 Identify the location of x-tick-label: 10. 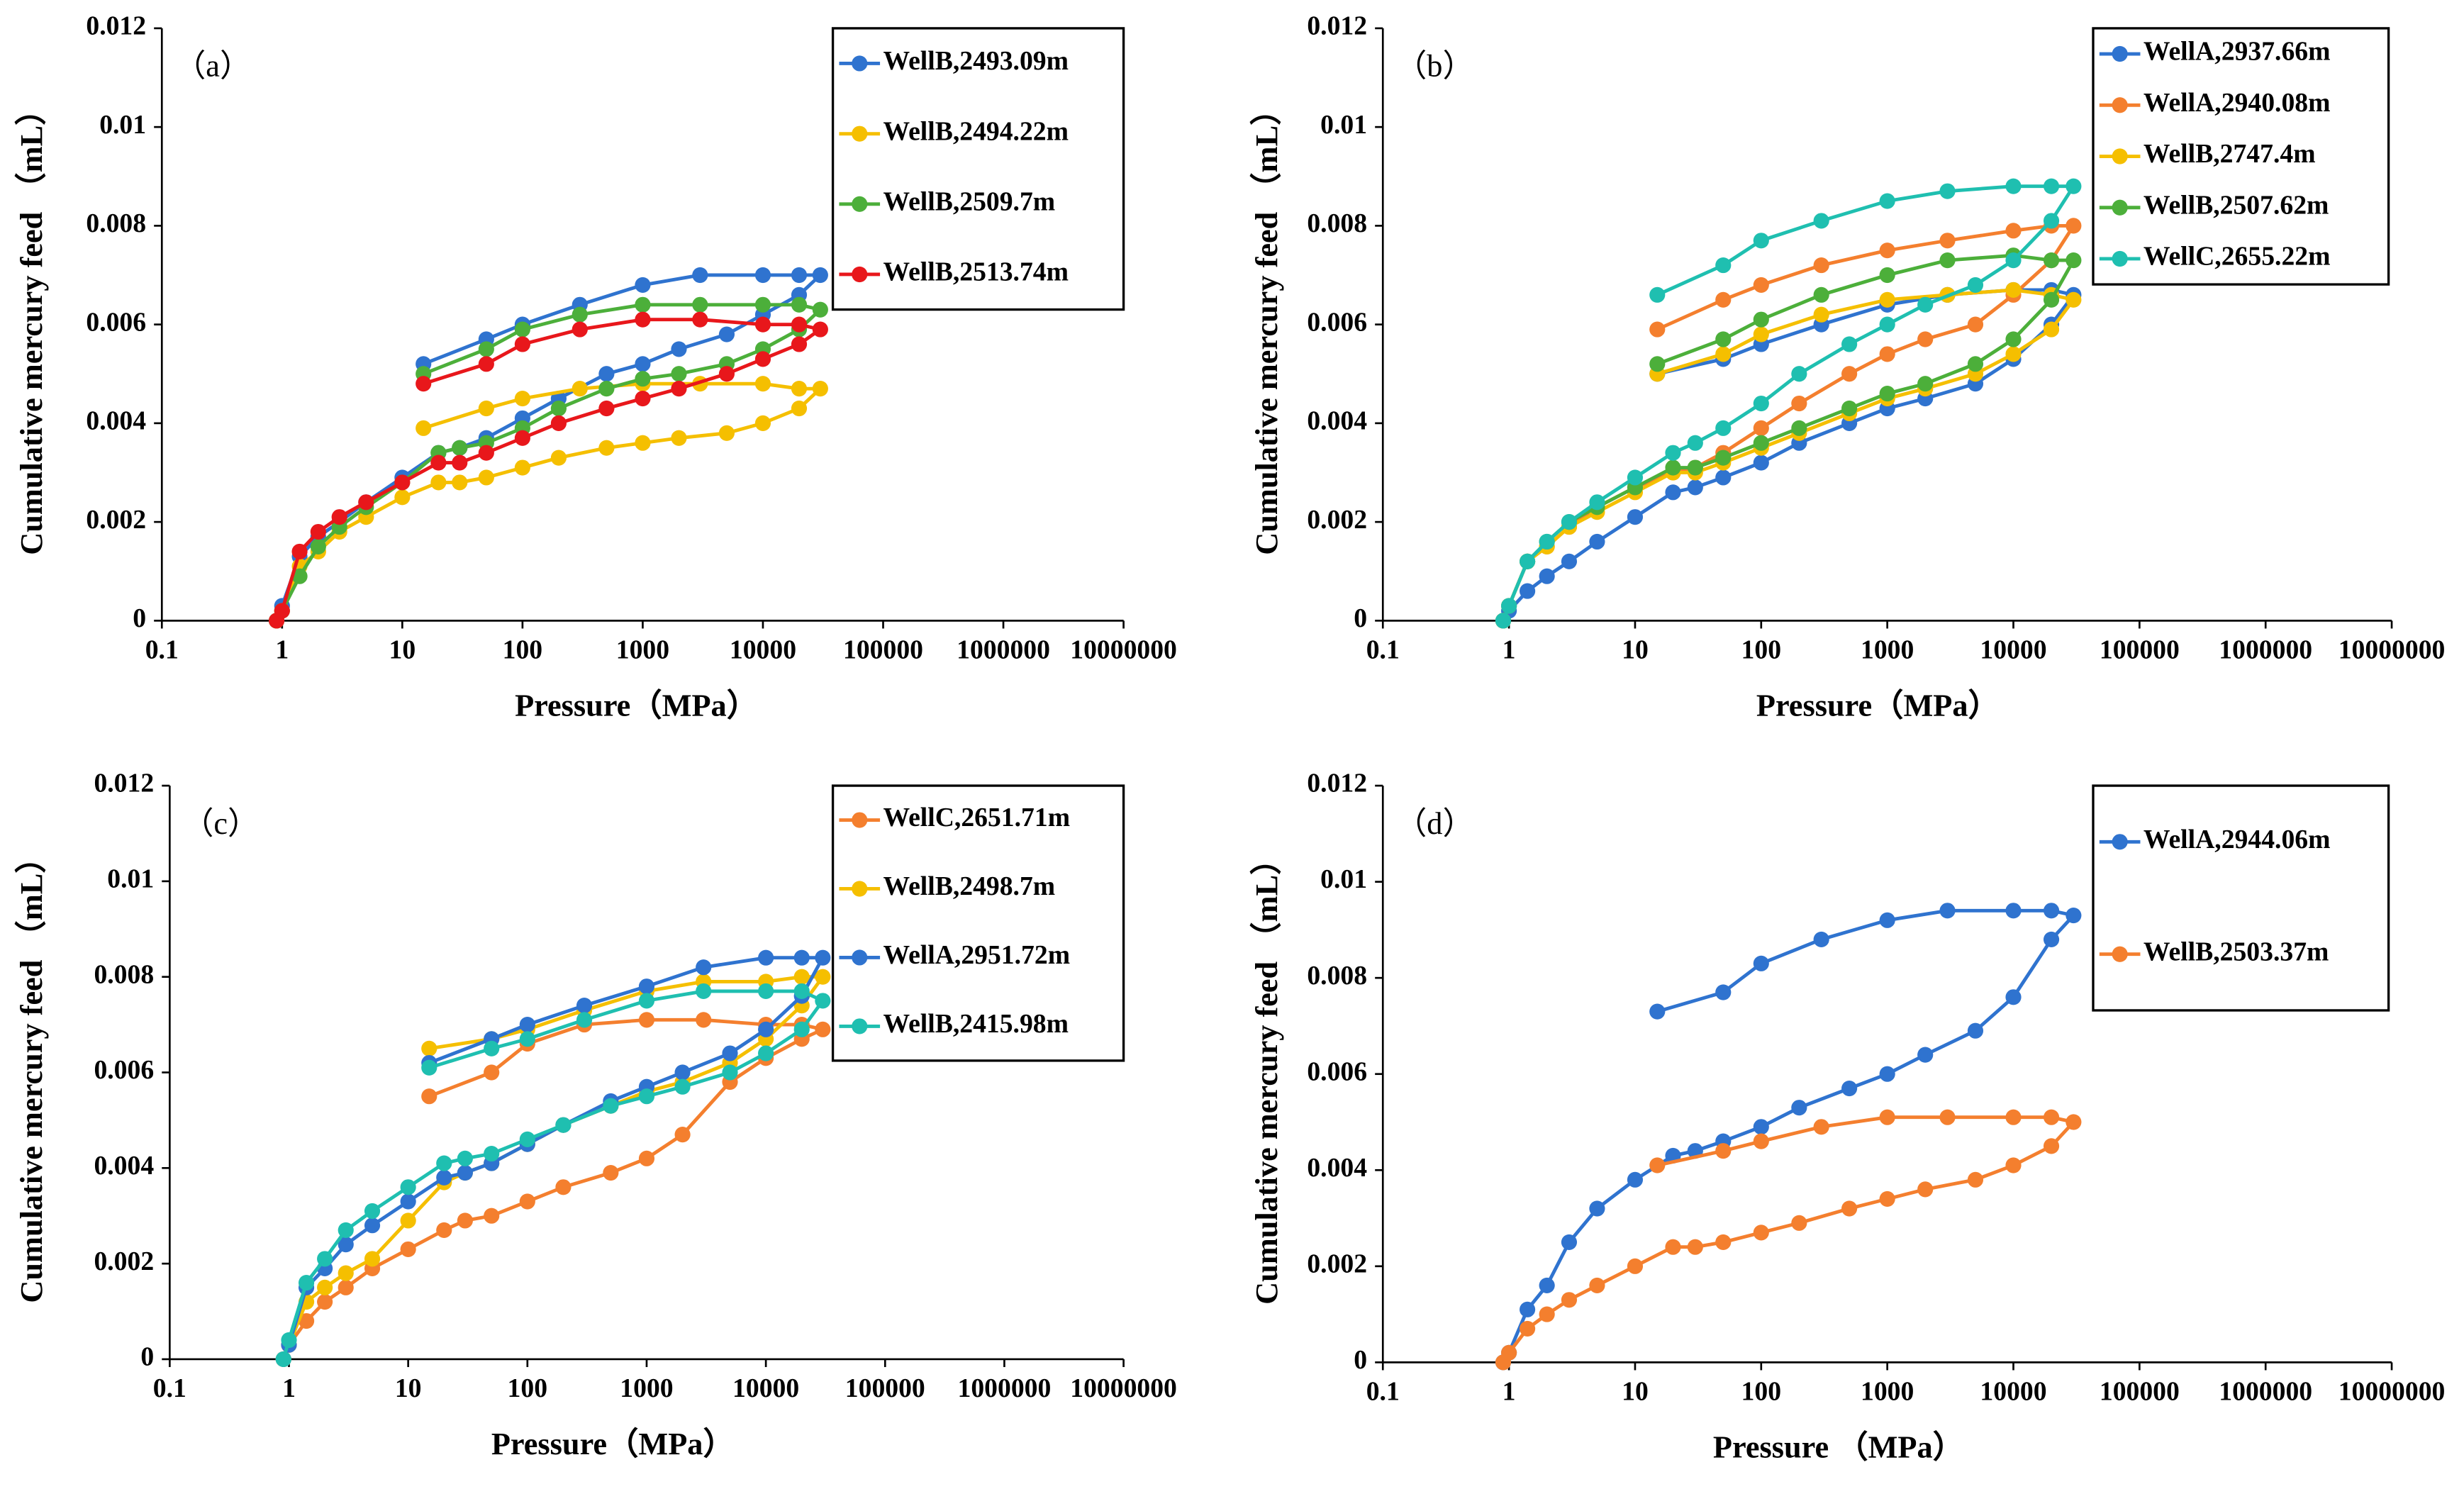
(1635, 649).